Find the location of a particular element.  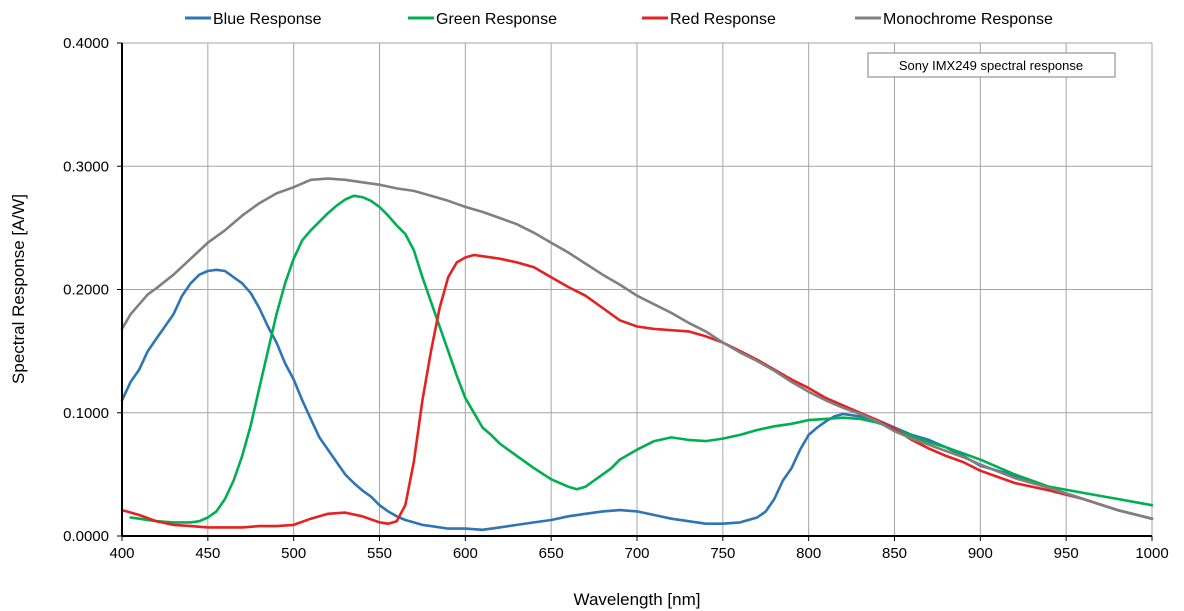

x-tick-label: 550 is located at coordinates (379, 553).